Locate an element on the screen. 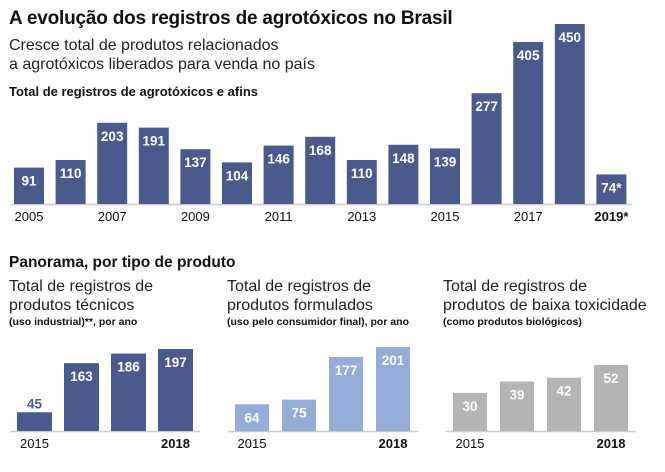 The image size is (665, 472). value-label: 74* is located at coordinates (611, 187).